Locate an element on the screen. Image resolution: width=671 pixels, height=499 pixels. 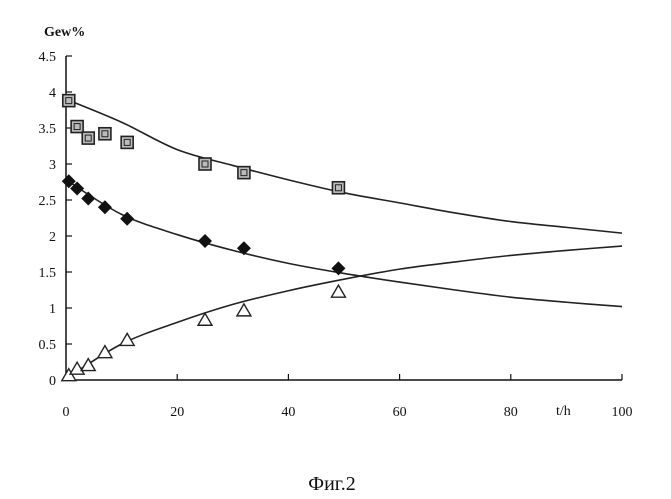
x-tick-label: 80 is located at coordinates (511, 412).